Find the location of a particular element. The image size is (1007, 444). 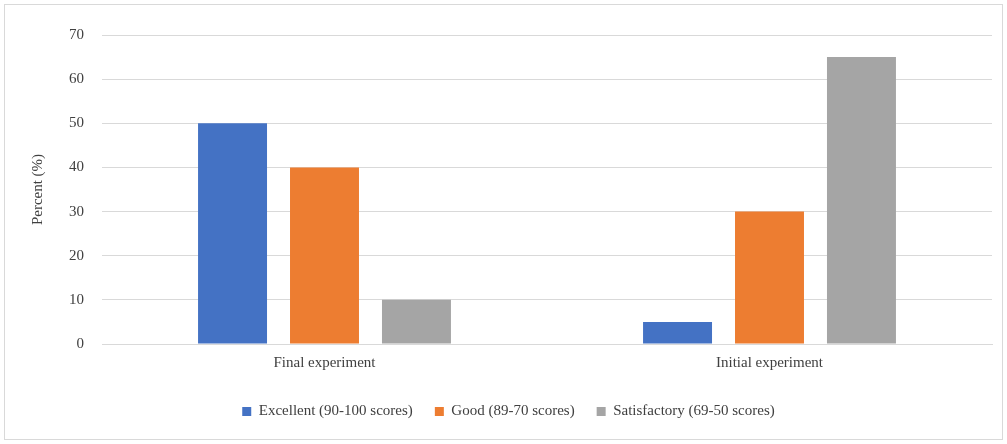

y-axis-title: Percent (%) is located at coordinates (37, 189).